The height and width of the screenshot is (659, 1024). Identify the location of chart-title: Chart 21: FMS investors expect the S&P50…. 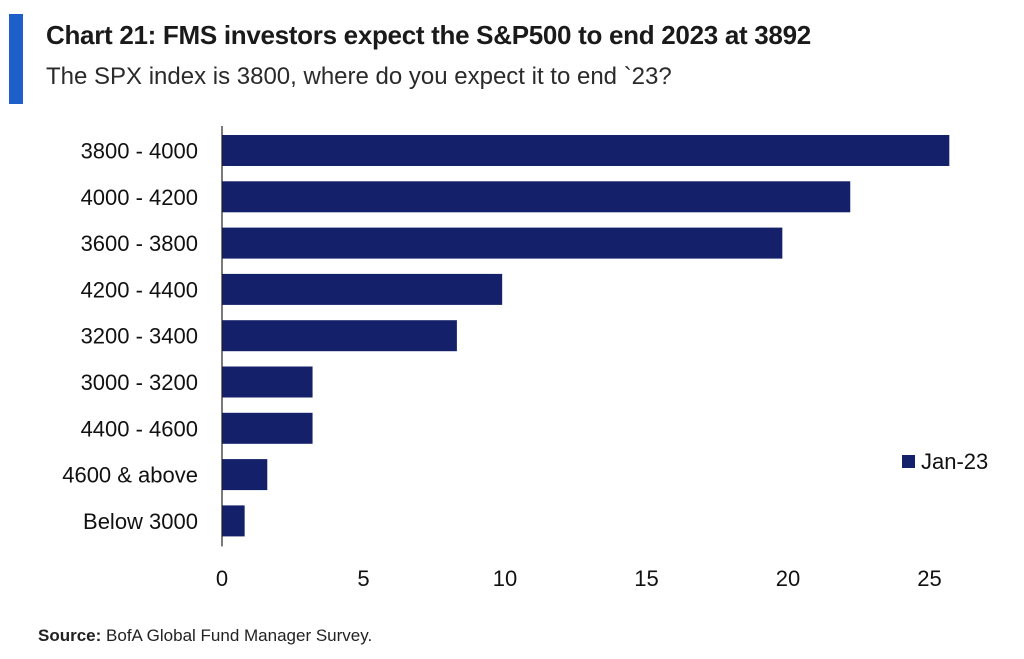
(428, 35).